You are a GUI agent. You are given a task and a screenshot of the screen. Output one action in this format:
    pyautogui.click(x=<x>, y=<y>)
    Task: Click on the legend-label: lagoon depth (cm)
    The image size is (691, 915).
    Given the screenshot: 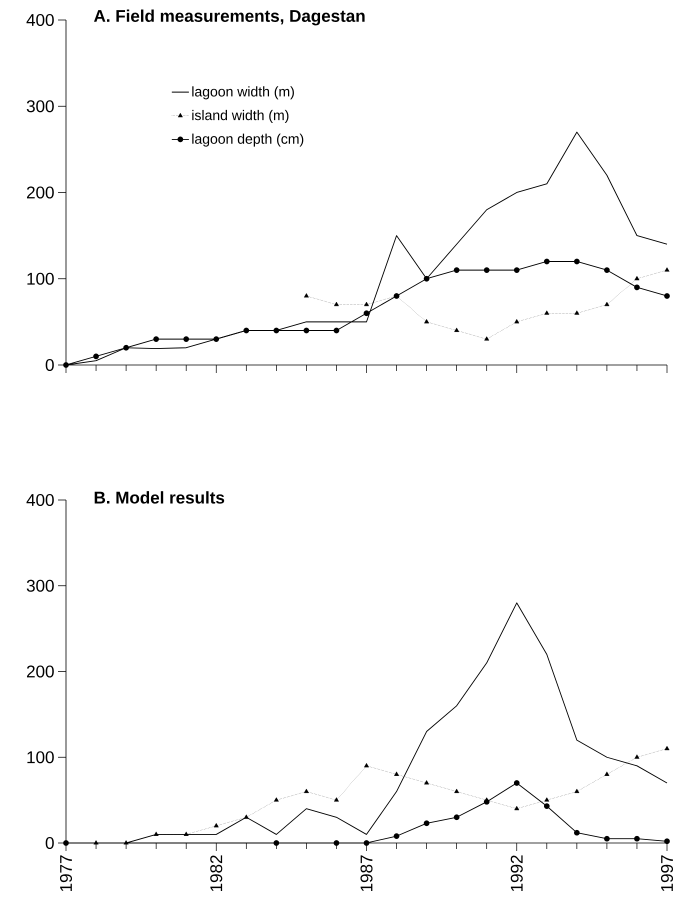 What is the action you would take?
    pyautogui.click(x=248, y=140)
    